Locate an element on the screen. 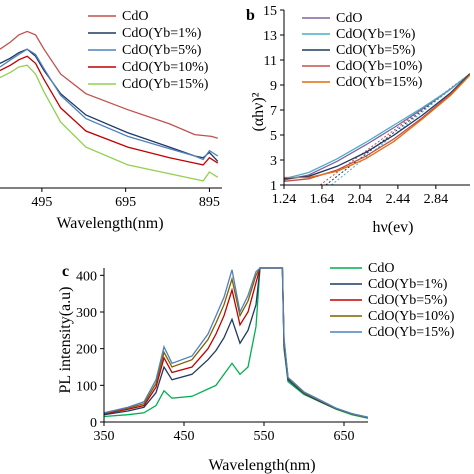 Image resolution: width=474 pixels, height=474 pixels. panel-c-x-tick-label: 350 is located at coordinates (104, 436).